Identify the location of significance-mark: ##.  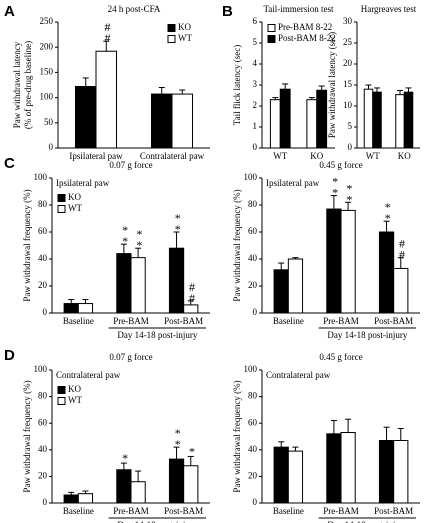
(402, 248).